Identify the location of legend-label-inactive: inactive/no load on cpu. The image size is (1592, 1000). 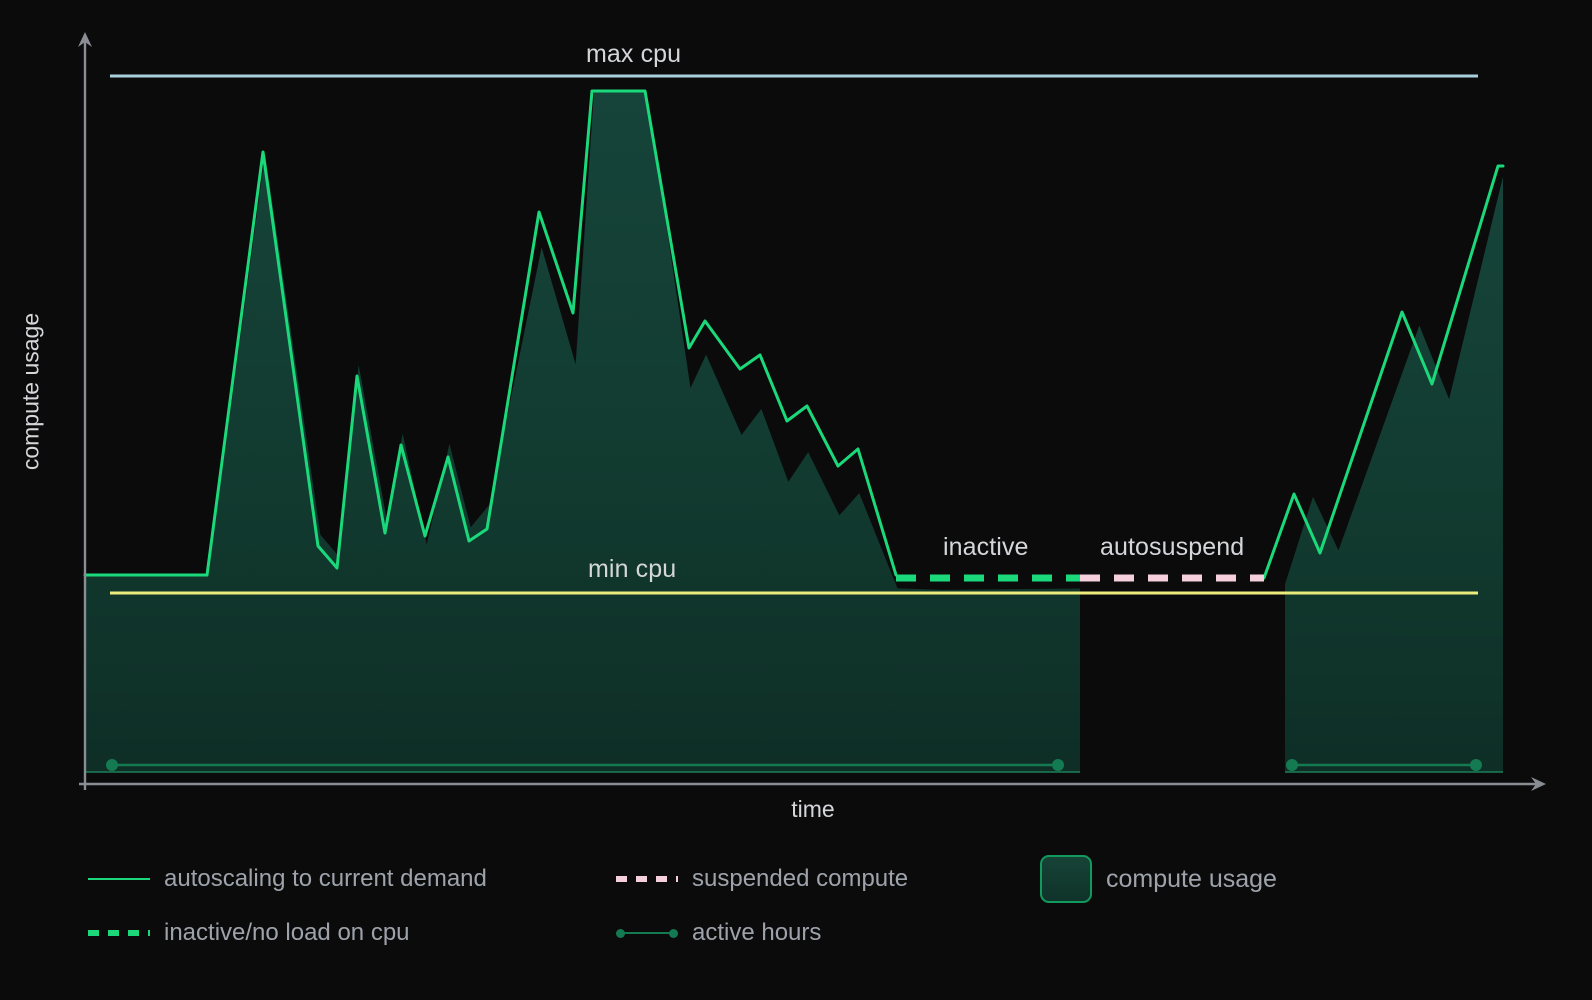
(287, 932).